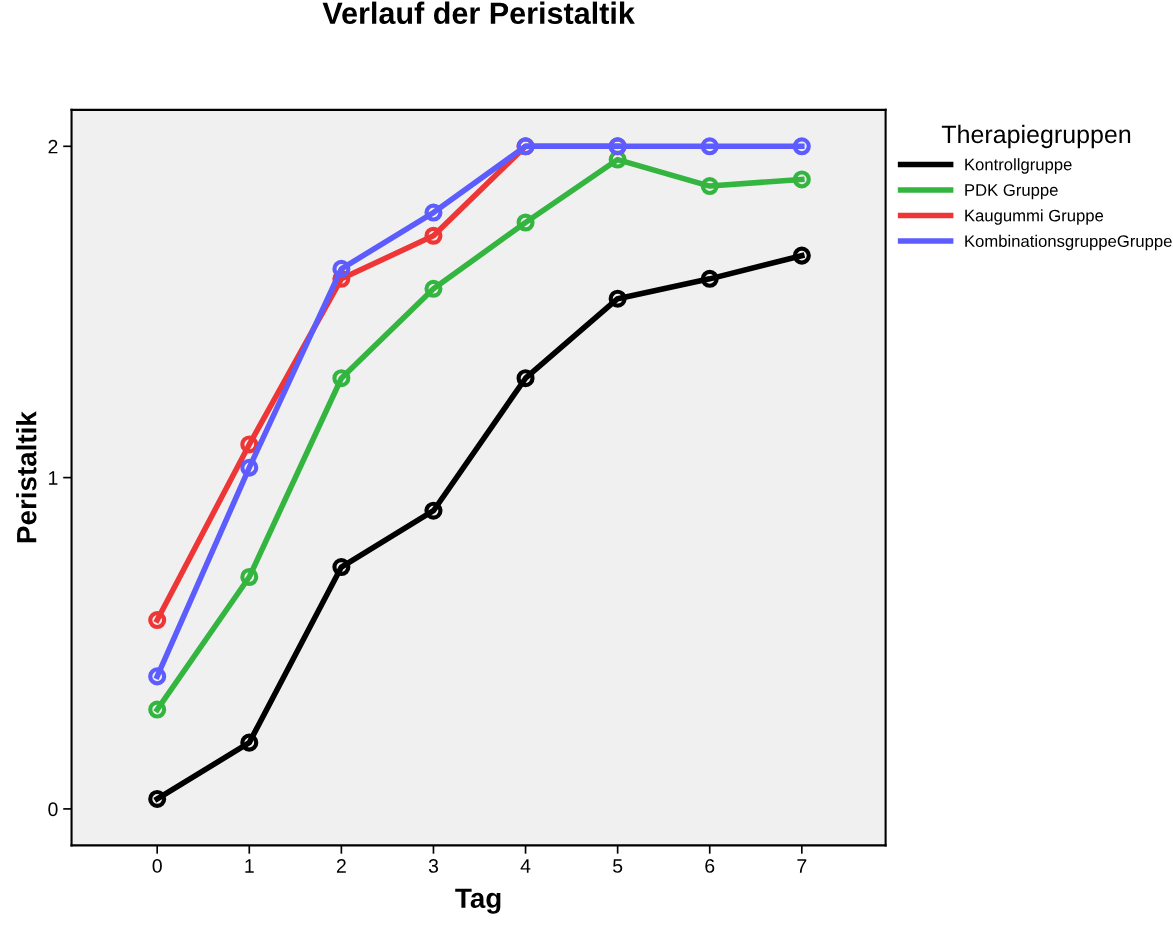 This screenshot has height=931, width=1173. What do you see at coordinates (53, 478) in the screenshot?
I see `y-tick-label: 1` at bounding box center [53, 478].